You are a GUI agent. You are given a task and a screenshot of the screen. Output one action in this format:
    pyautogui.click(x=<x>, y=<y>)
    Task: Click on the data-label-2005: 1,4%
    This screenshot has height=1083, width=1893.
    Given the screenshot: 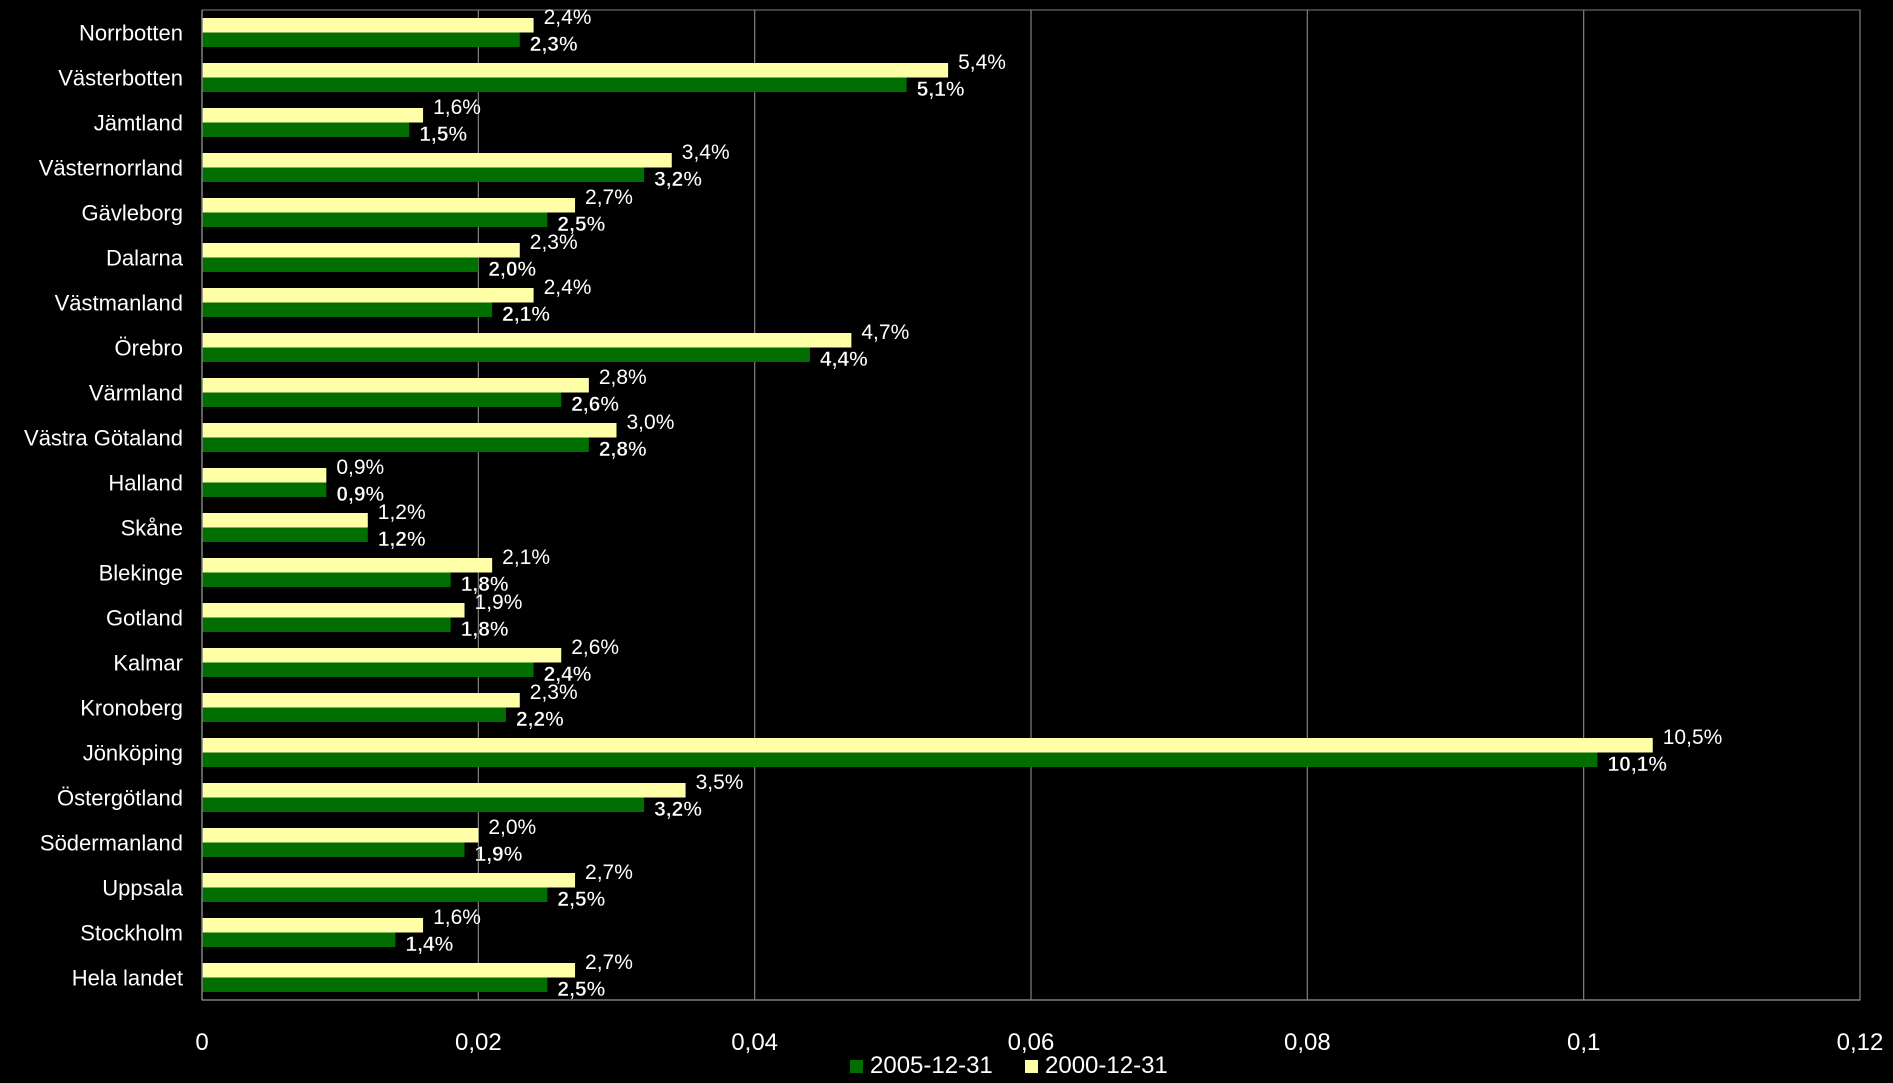 What is the action you would take?
    pyautogui.click(x=429, y=944)
    